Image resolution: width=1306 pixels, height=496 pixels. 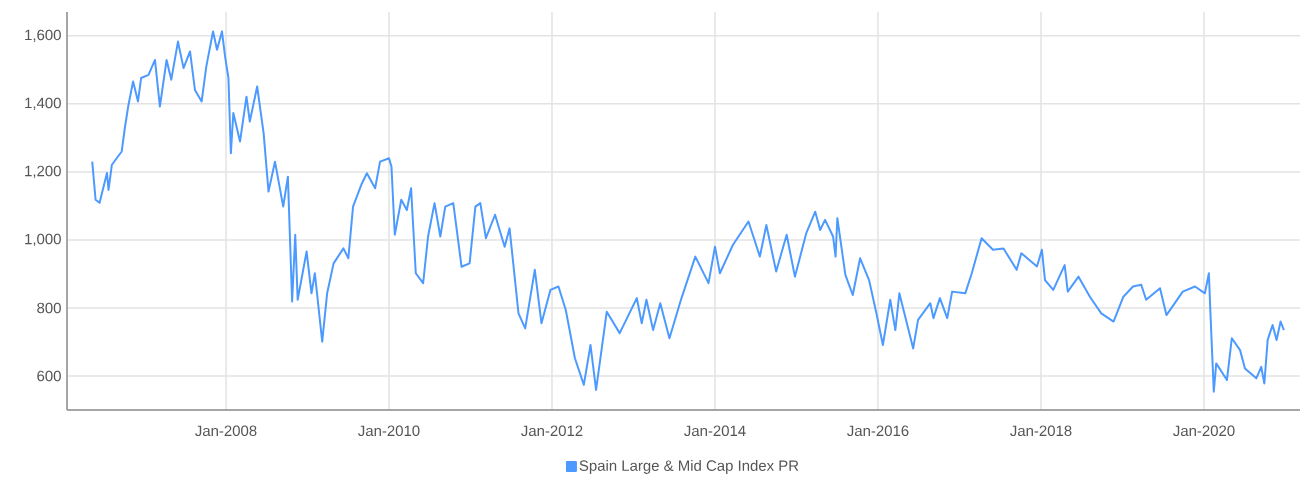 What do you see at coordinates (49, 376) in the screenshot?
I see `y-tick-label: 600` at bounding box center [49, 376].